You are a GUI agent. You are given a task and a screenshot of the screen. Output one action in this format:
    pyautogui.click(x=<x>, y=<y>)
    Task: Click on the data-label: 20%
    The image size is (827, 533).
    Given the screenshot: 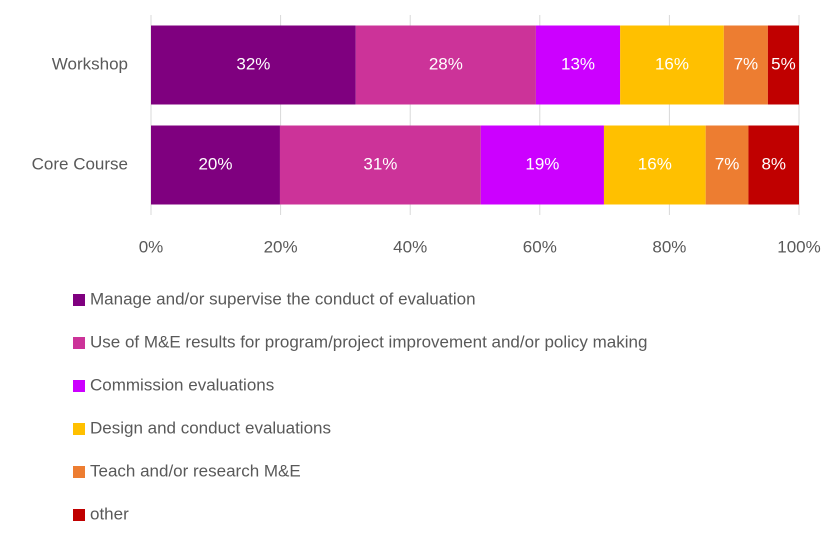 What is the action you would take?
    pyautogui.click(x=215, y=163)
    